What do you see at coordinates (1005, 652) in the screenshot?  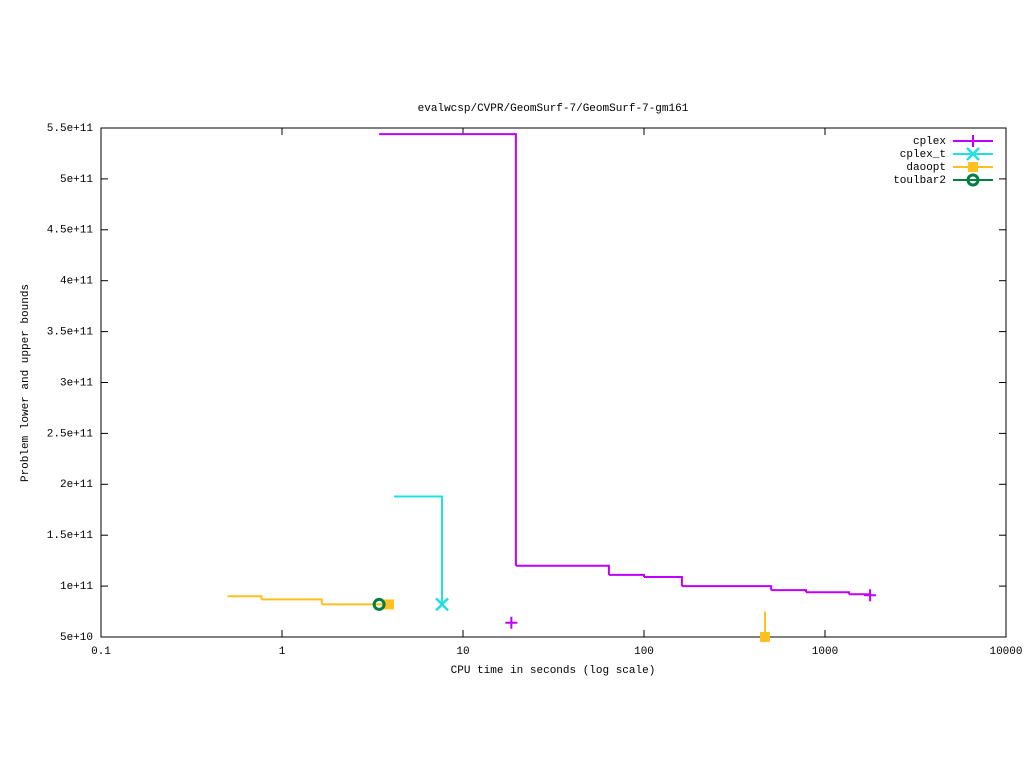 I see `x-tick-label: 10000` at bounding box center [1005, 652].